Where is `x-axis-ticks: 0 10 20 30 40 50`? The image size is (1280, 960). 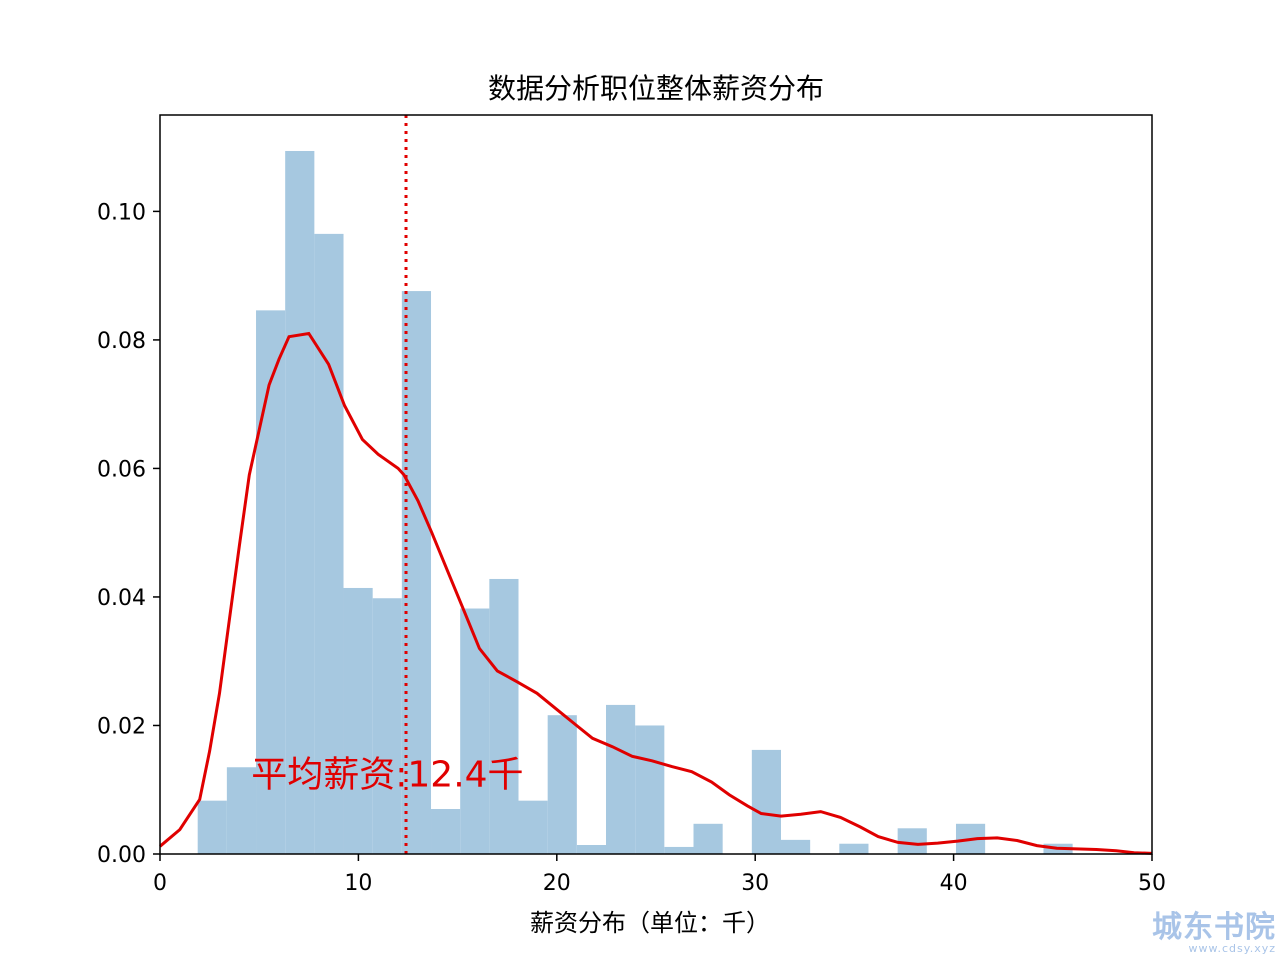
x-axis-ticks: 0 10 20 30 40 50 is located at coordinates (659, 875).